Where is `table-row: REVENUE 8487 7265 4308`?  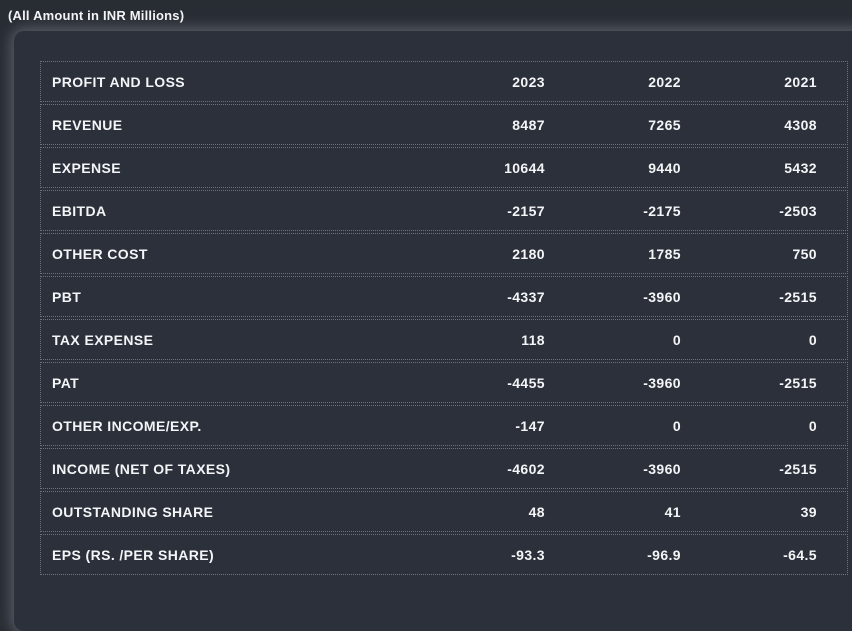 table-row: REVENUE 8487 7265 4308 is located at coordinates (444, 124).